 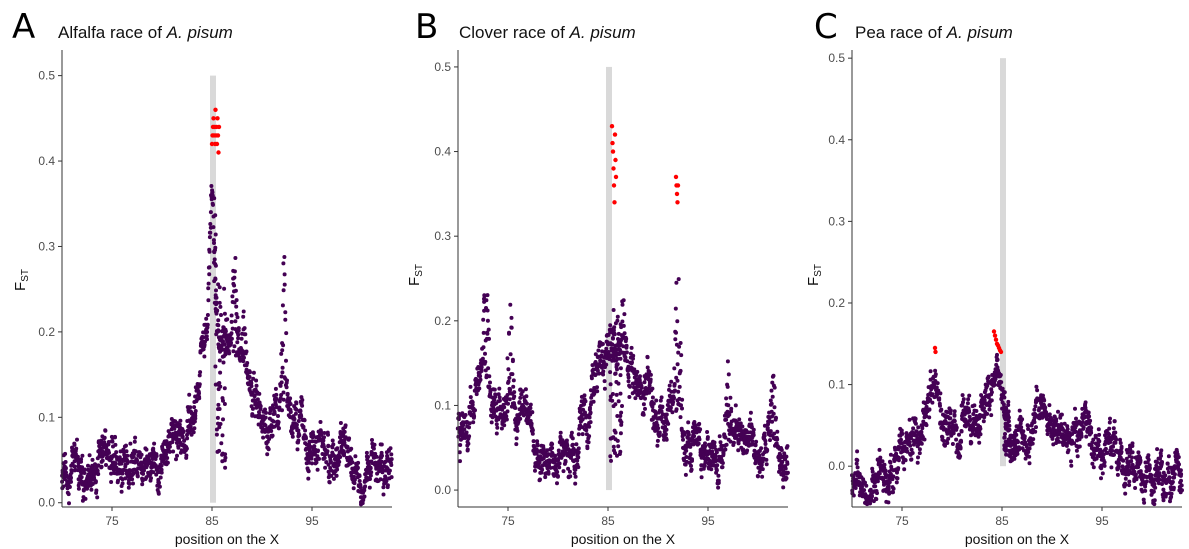 What do you see at coordinates (442, 405) in the screenshot?
I see `y-tick-label: 0.1` at bounding box center [442, 405].